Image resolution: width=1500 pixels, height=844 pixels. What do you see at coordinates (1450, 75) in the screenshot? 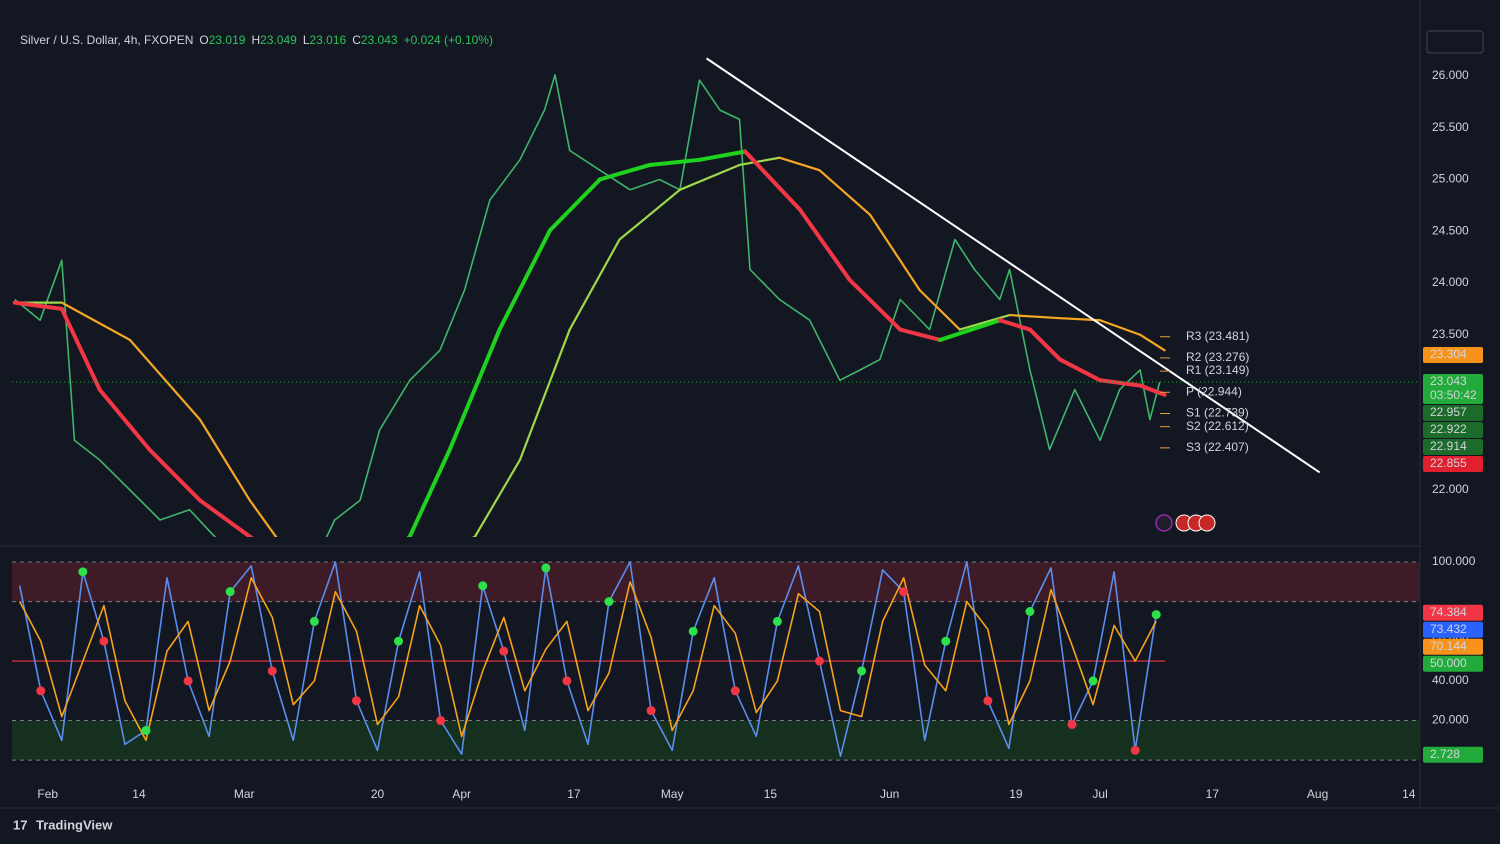
I see `y-tick-label: 26.000` at bounding box center [1450, 75].